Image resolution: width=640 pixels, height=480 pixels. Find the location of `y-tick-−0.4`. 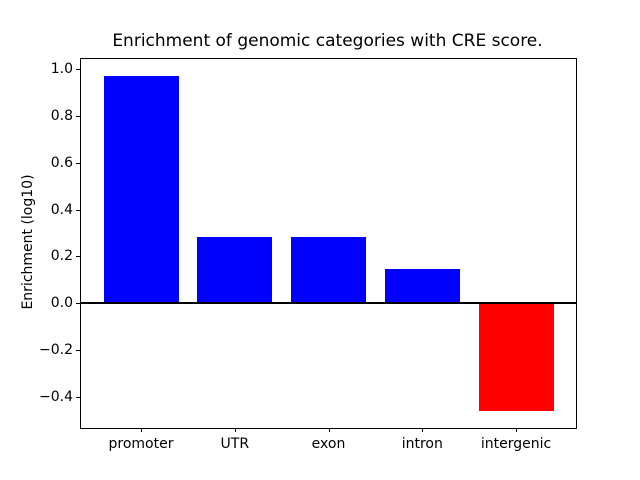

y-tick-−0.4 is located at coordinates (78, 398).